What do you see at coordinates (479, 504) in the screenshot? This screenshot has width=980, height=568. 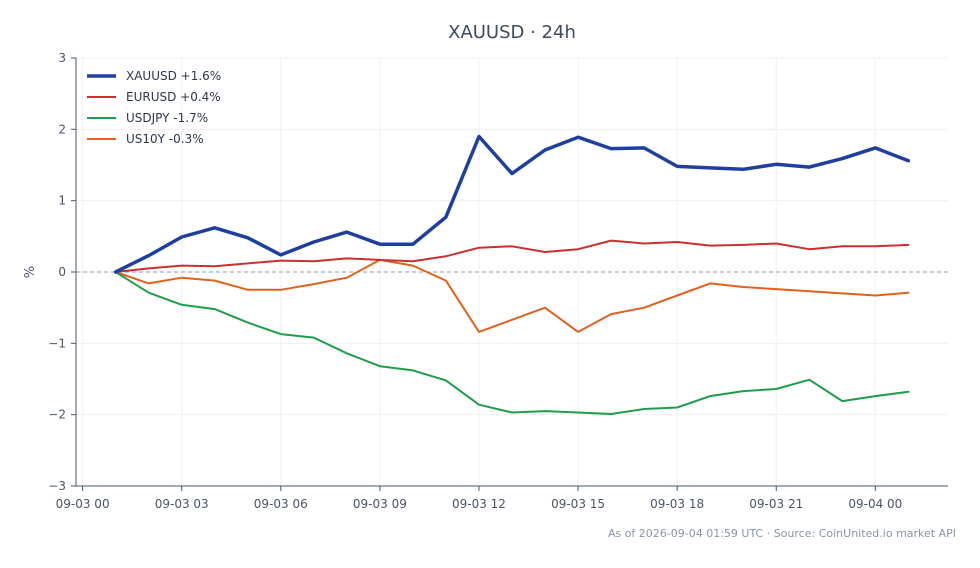 I see `x-tick-label: 09-03 12` at bounding box center [479, 504].